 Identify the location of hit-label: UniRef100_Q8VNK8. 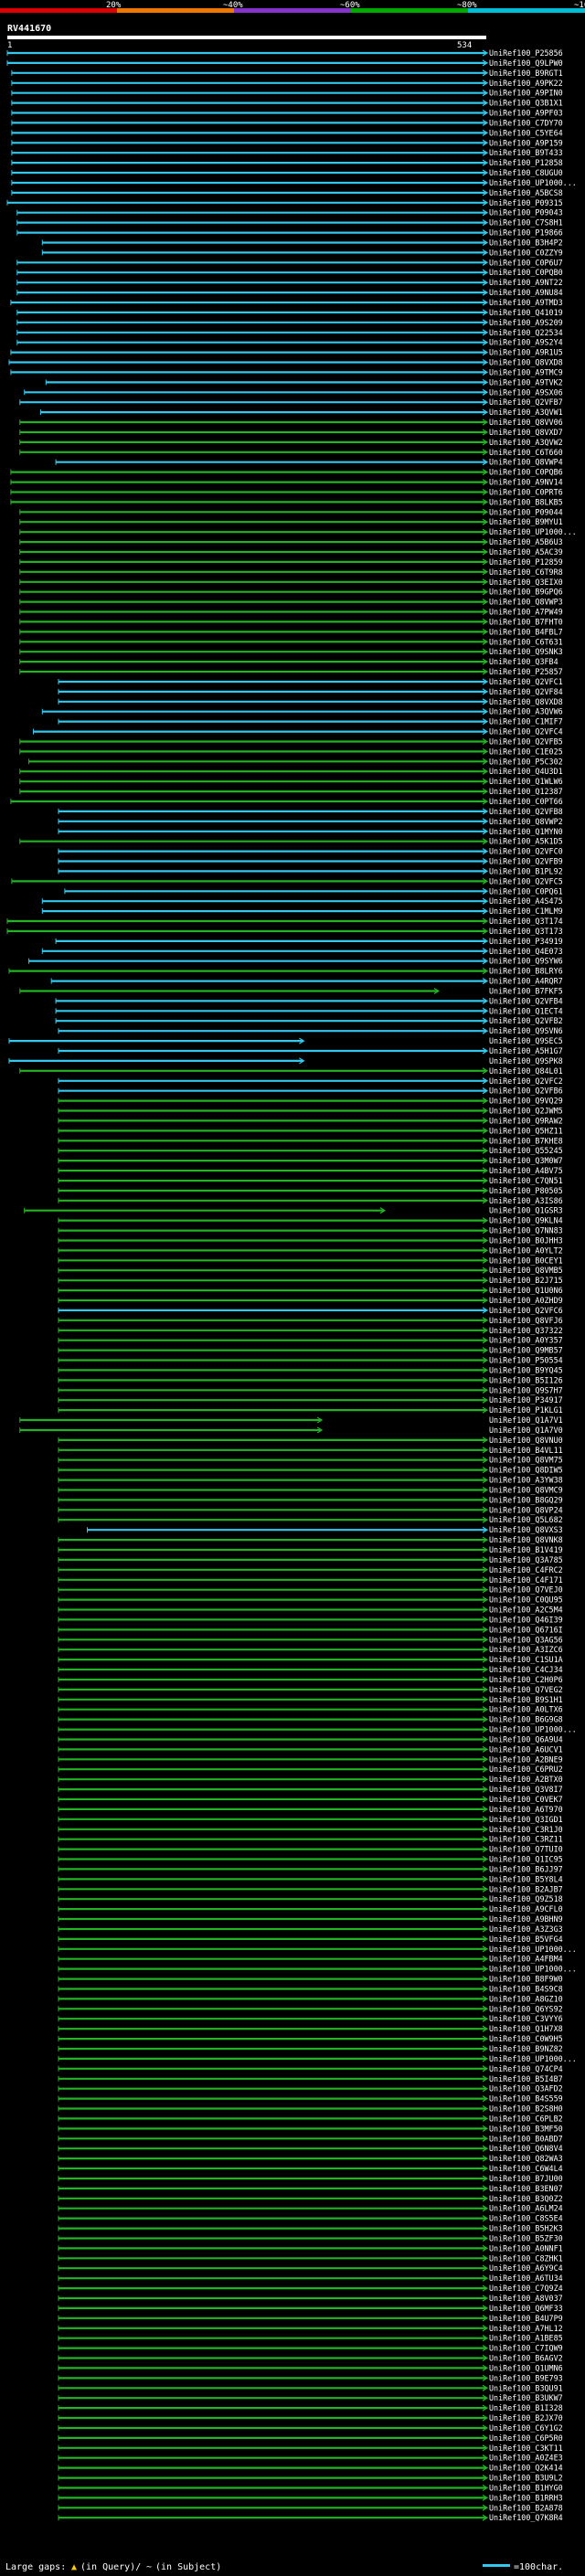
(526, 1539).